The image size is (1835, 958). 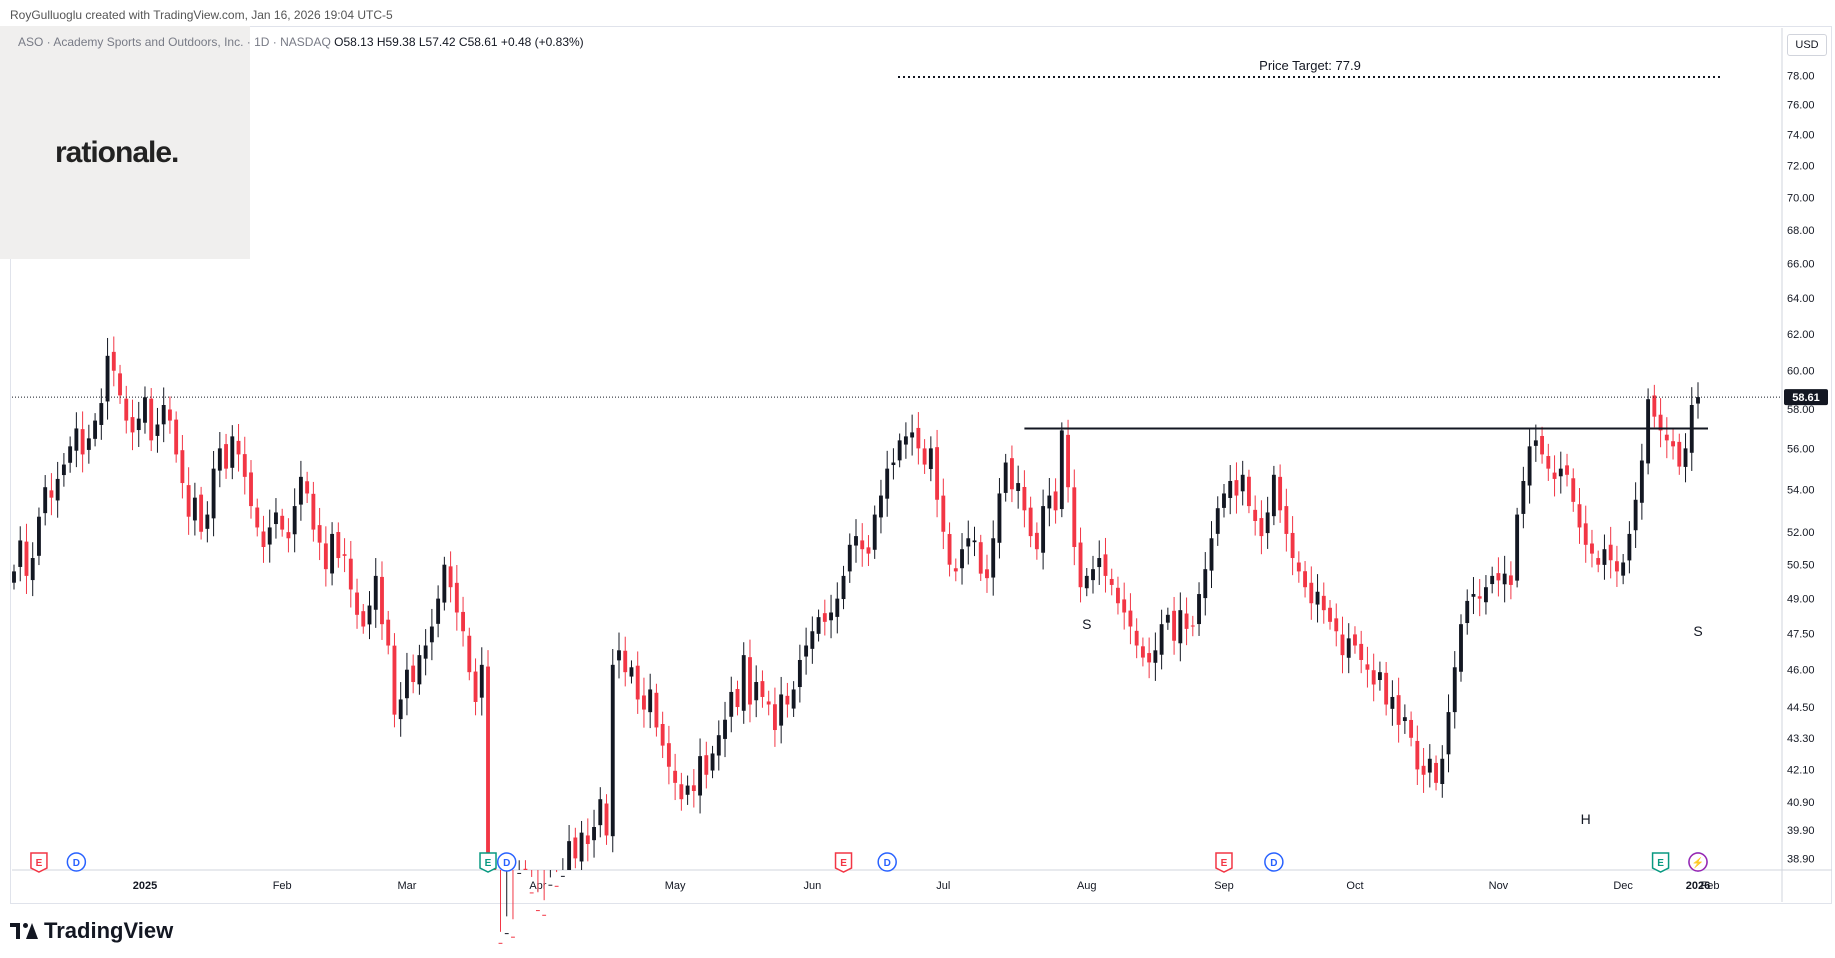 I want to click on x-tick-label: Nov, so click(x=1499, y=886).